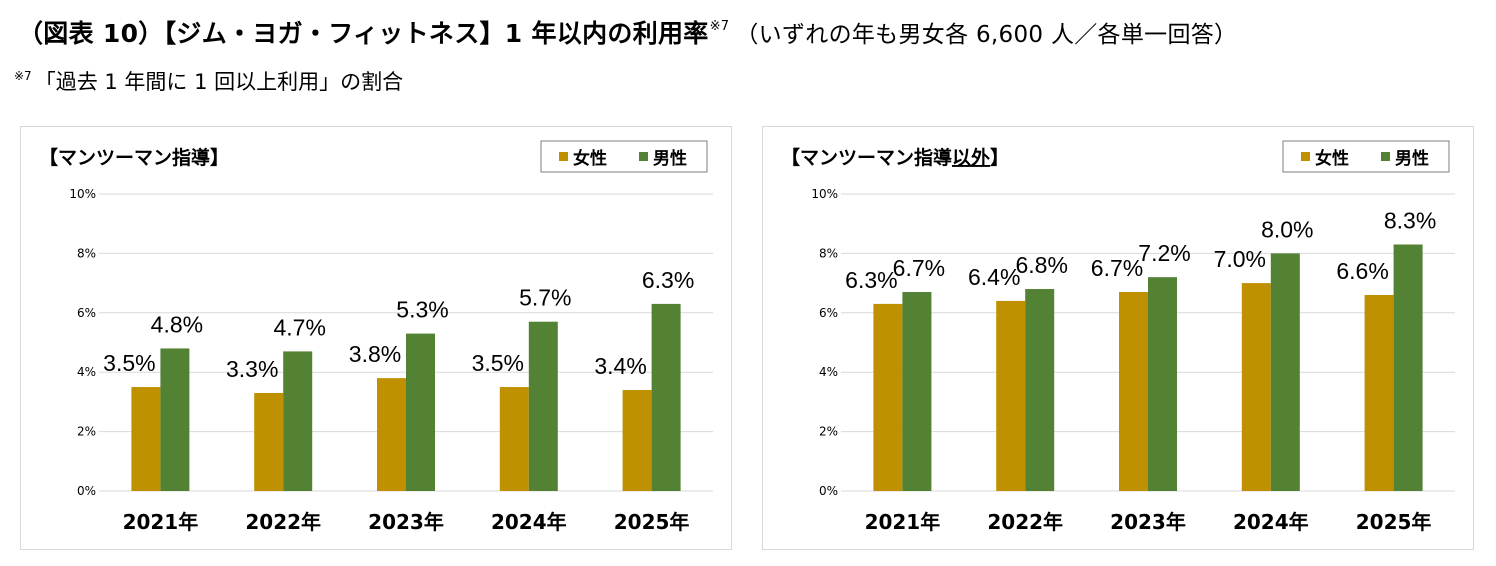 The width and height of the screenshot is (1496, 566). I want to click on data-label-female: 3.8%, so click(375, 354).